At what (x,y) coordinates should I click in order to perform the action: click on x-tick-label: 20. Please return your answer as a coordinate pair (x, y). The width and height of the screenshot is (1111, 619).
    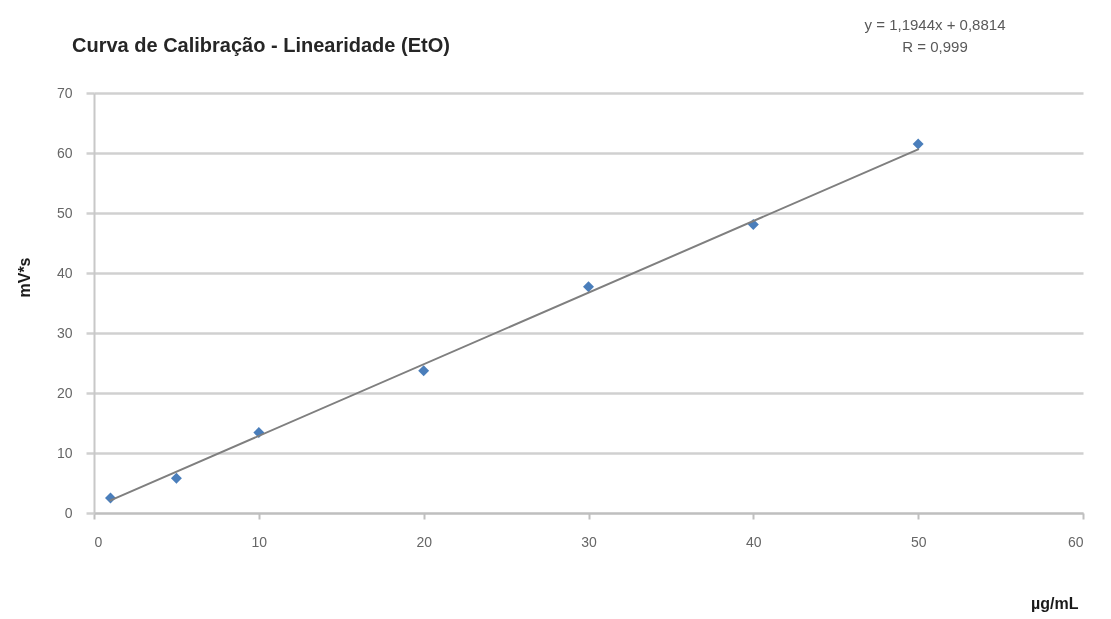
    Looking at the image, I should click on (424, 541).